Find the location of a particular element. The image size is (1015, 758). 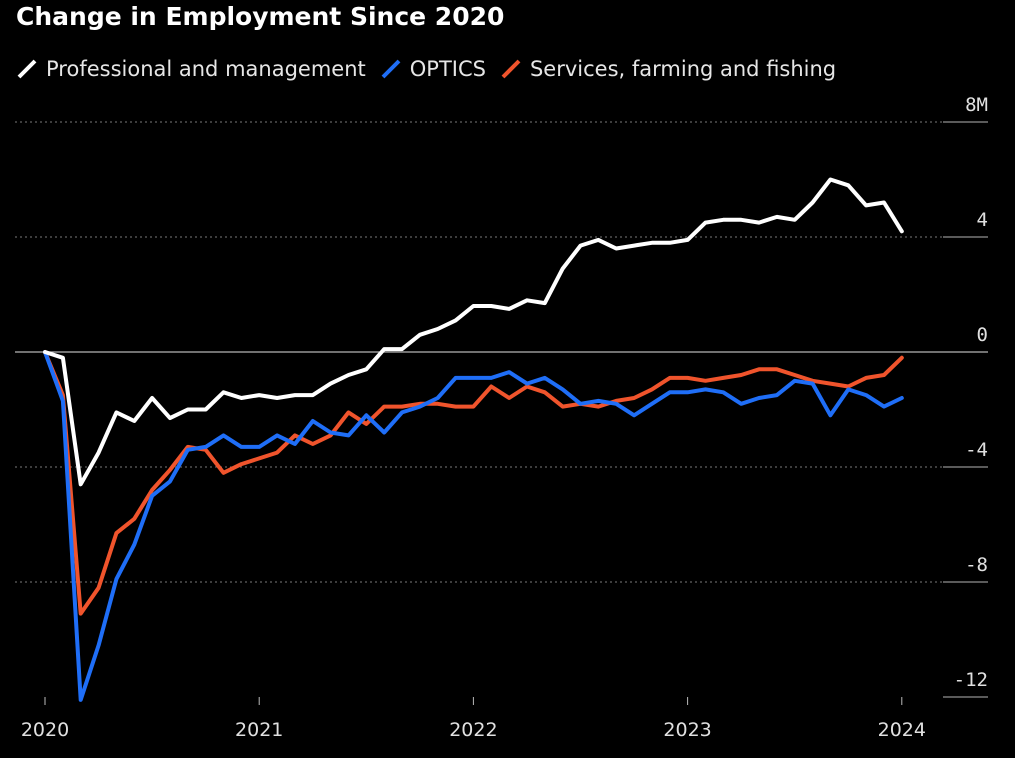

x-tick-label-2023: 2023 is located at coordinates (687, 730).